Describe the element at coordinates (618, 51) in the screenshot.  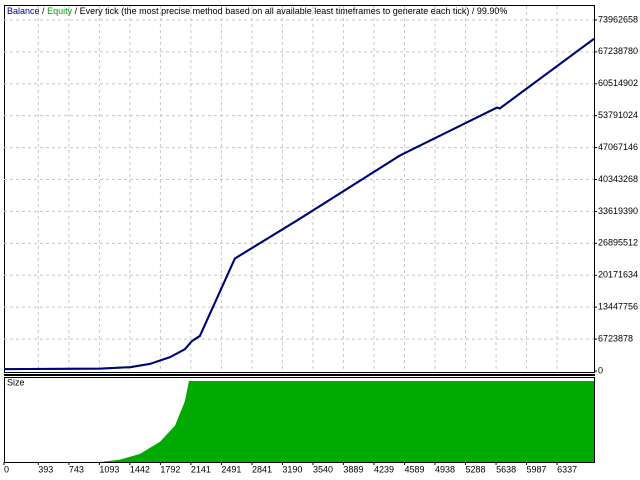
I see `y-tick-label: 67238780` at that location.